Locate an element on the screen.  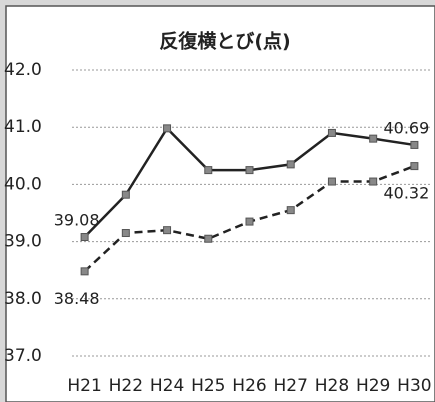
y-tick-label: 37.0 is located at coordinates (23, 356).